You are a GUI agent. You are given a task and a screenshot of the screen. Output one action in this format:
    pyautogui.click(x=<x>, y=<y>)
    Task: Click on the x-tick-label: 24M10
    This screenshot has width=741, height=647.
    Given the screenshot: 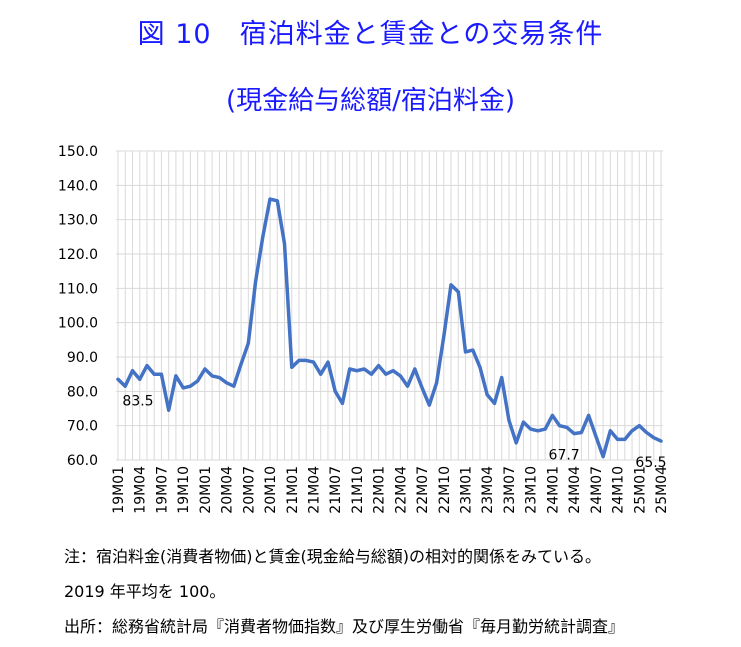 What is the action you would take?
    pyautogui.click(x=619, y=490)
    